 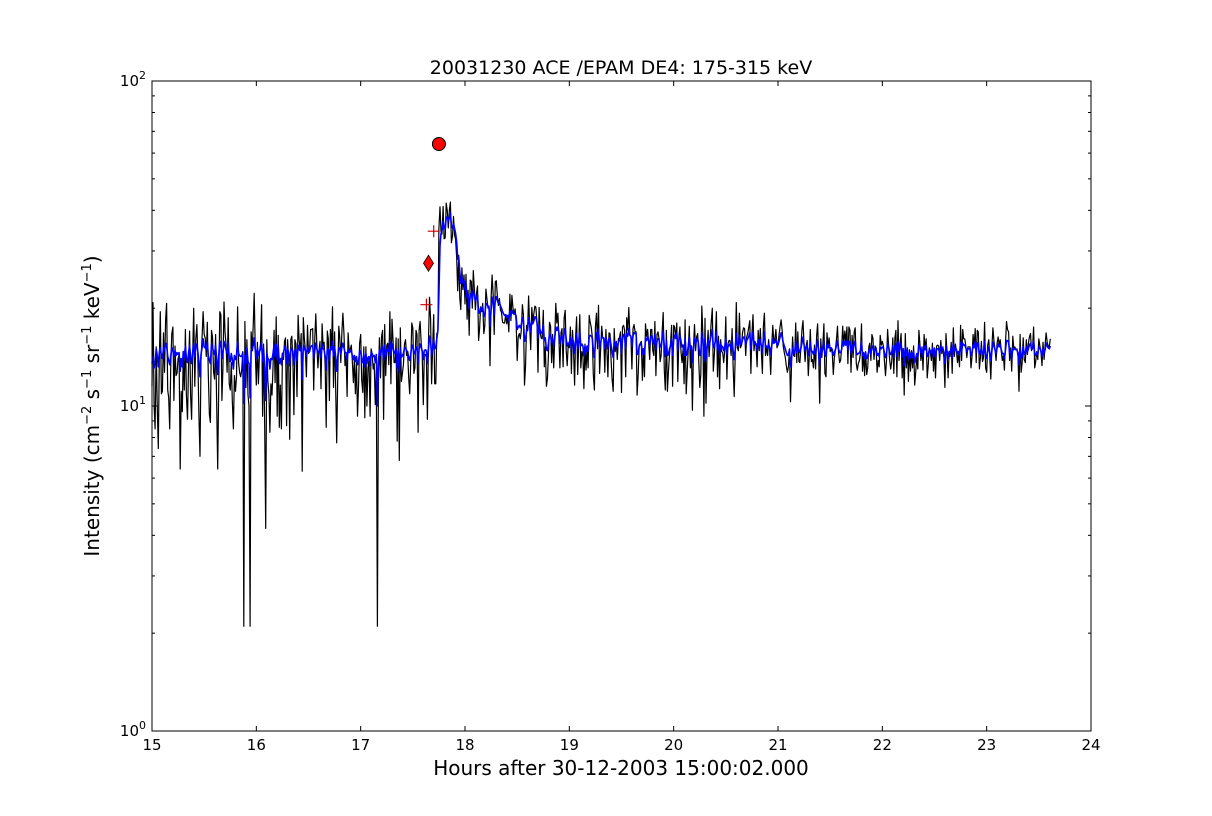 What do you see at coordinates (92, 357) in the screenshot?
I see `y-label-mid-2: sr` at bounding box center [92, 357].